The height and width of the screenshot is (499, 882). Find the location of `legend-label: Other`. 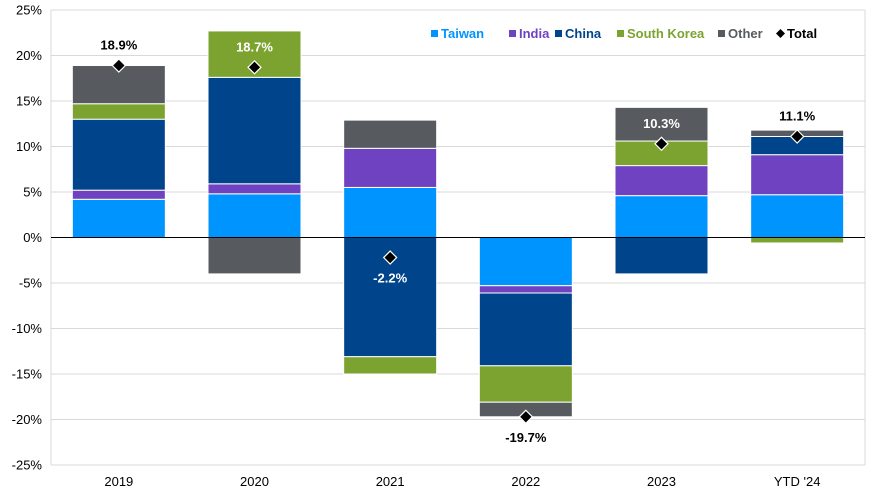

legend-label: Other is located at coordinates (745, 33).